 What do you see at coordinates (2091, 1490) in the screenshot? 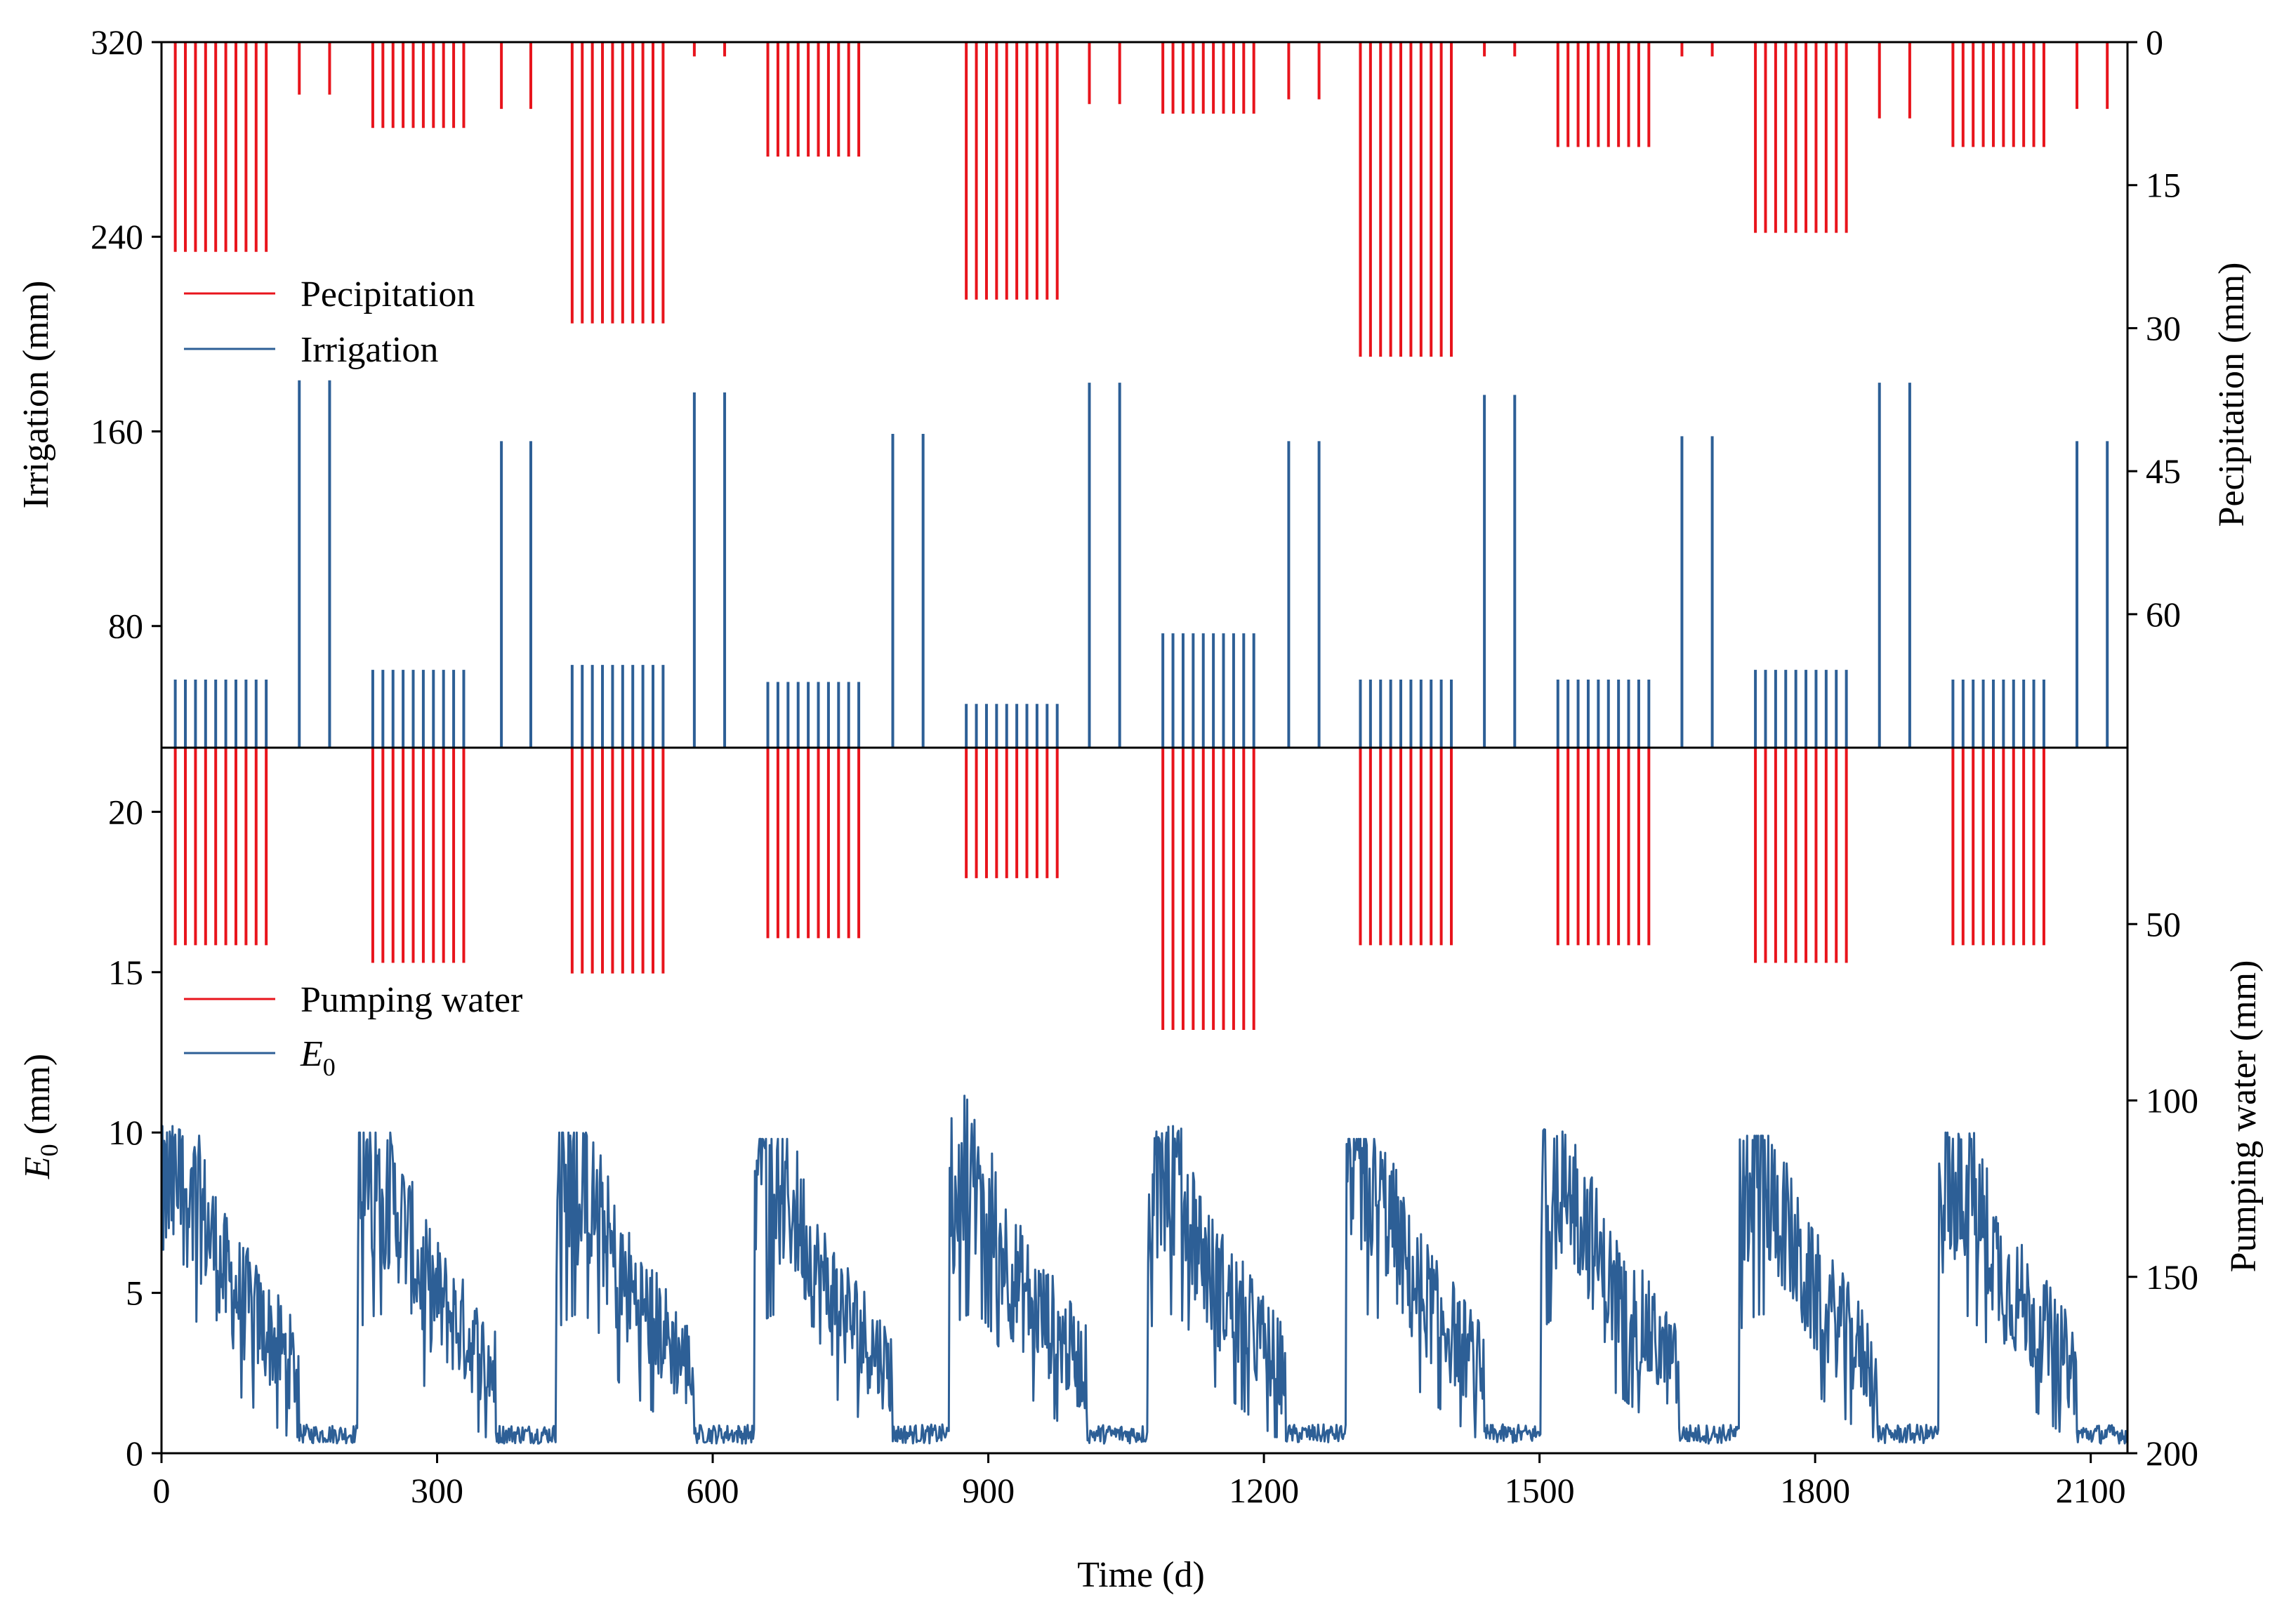
I see `x-tick-label: 2100` at bounding box center [2091, 1490].